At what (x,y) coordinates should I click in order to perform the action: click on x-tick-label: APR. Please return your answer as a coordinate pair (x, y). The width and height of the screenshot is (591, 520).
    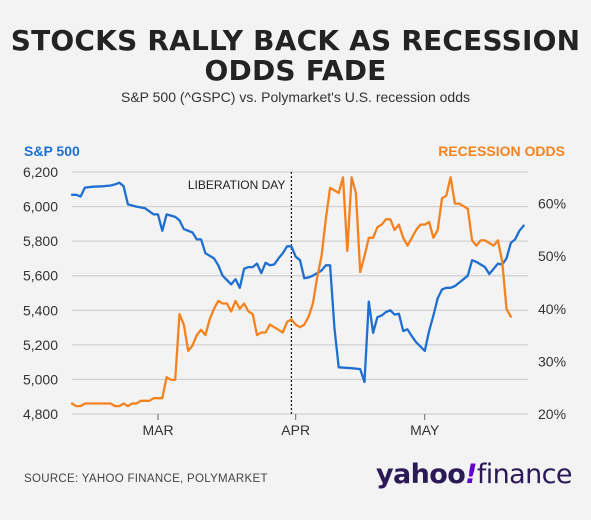
    Looking at the image, I should click on (295, 430).